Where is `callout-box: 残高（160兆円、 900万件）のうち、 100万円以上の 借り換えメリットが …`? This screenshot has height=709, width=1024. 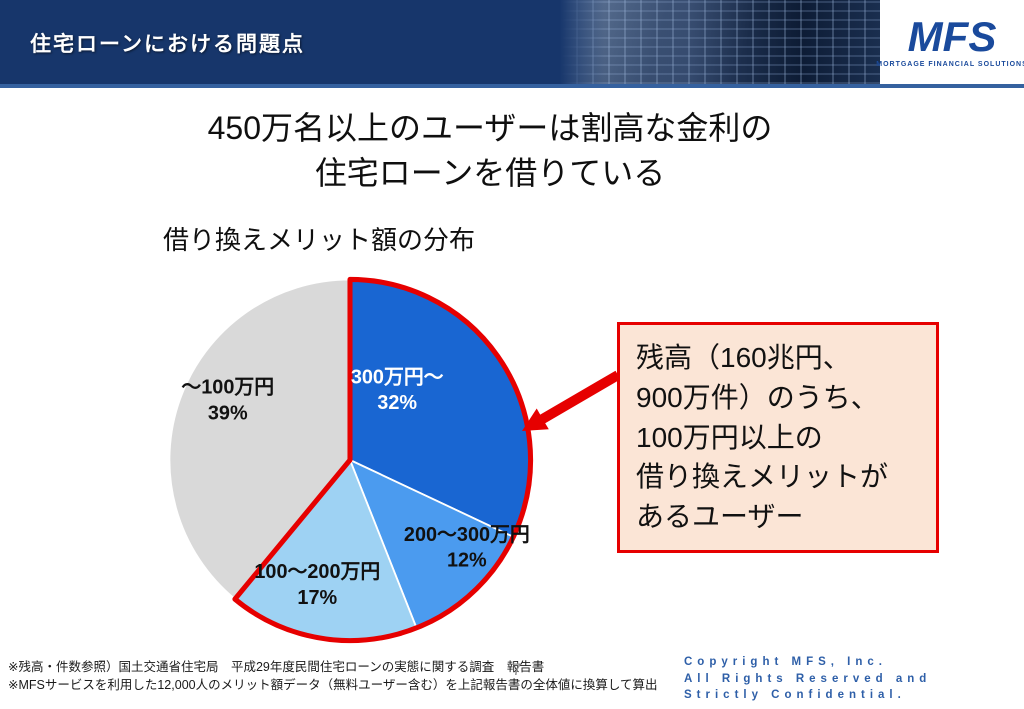 callout-box: 残高（160兆円、 900万件）のうち、 100万円以上の 借り換えメリットが … is located at coordinates (778, 437).